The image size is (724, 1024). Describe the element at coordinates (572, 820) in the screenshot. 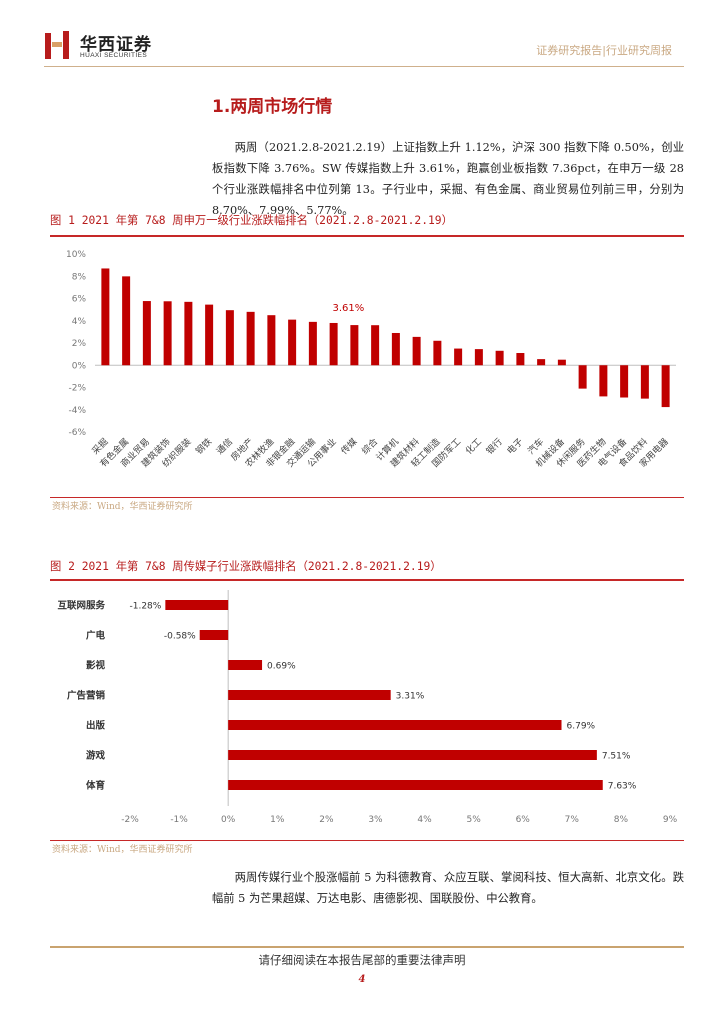

I see `x-tick-label: 7%` at that location.